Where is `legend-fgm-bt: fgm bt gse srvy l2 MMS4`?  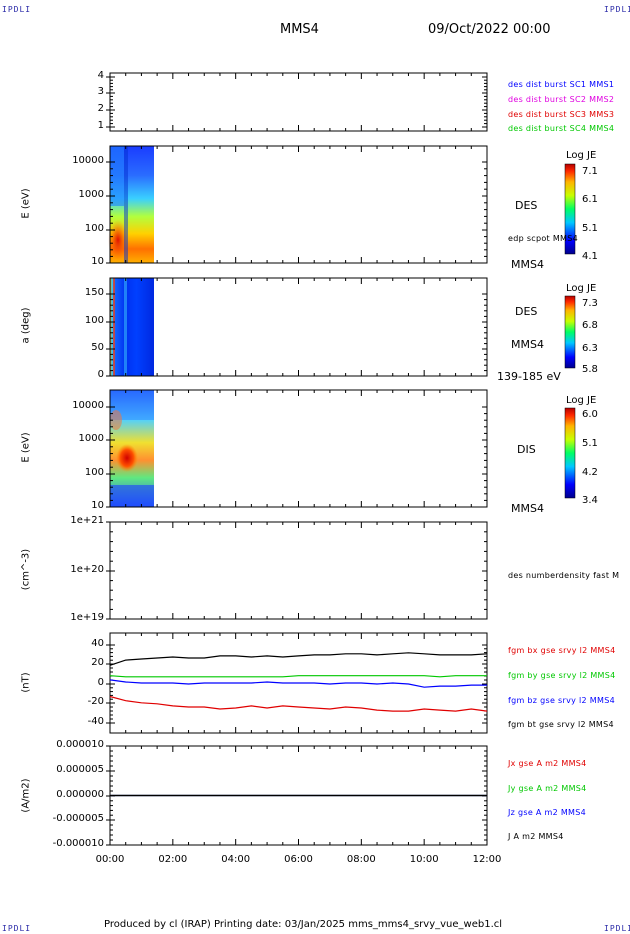
legend-fgm-bt: fgm bt gse srvy l2 MMS4 is located at coordinates (561, 724).